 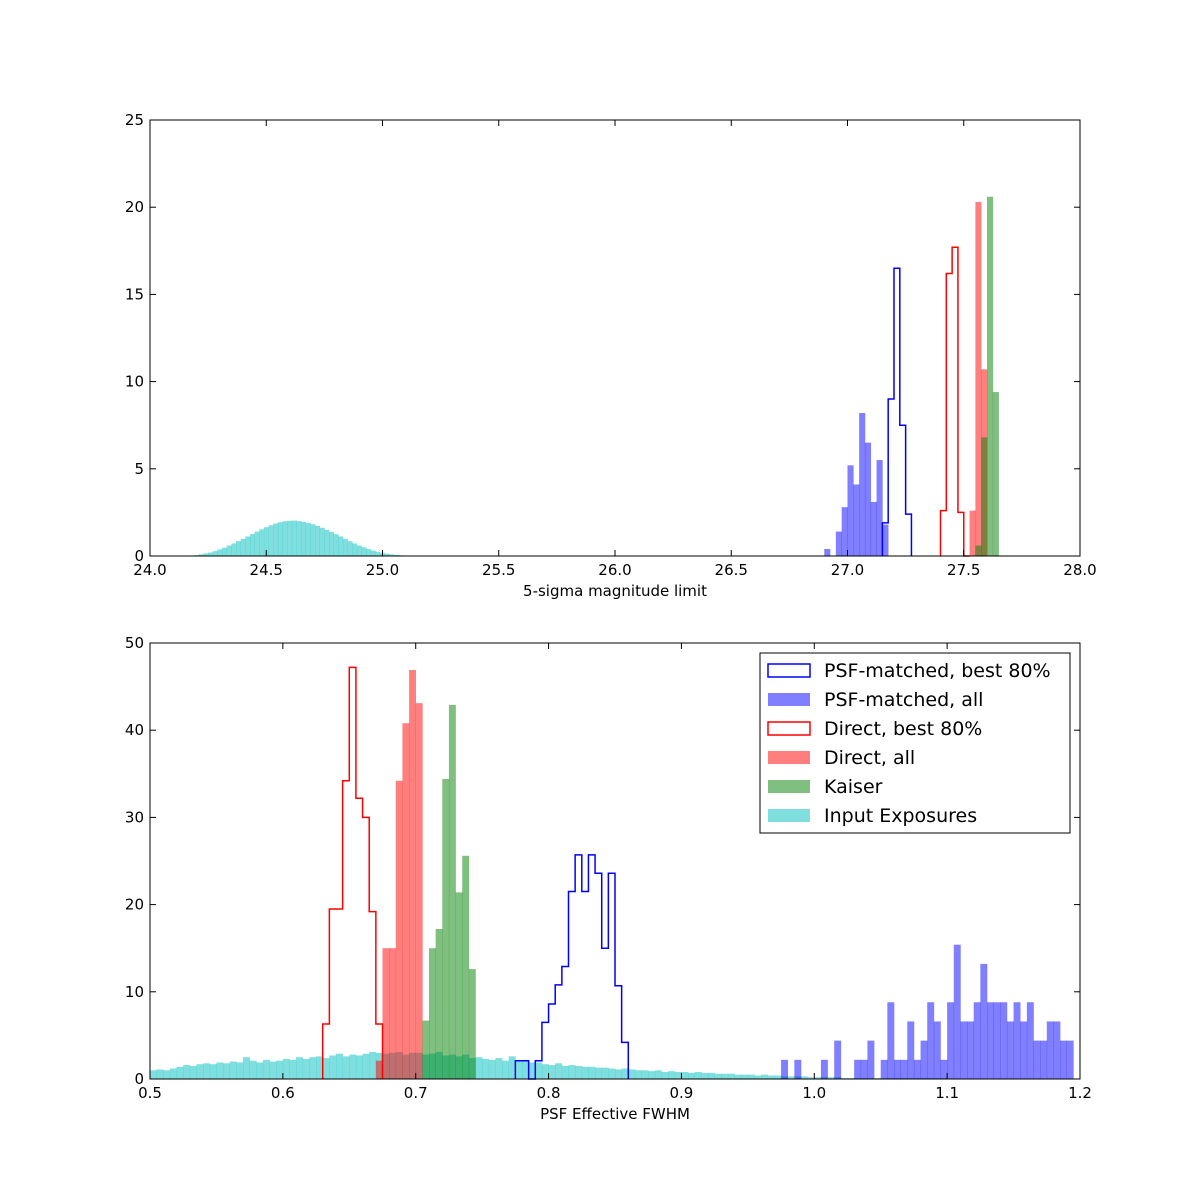 I want to click on x-tick-label: 25.0, so click(x=382, y=570).